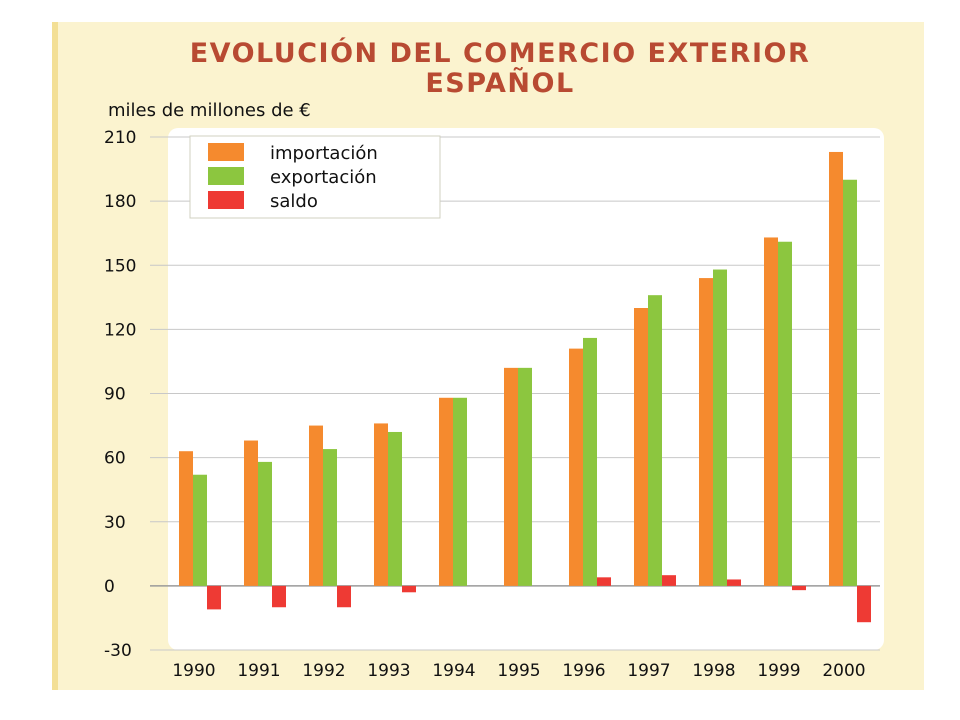 The image size is (960, 720). I want to click on bar-exportación-1990, so click(200, 530).